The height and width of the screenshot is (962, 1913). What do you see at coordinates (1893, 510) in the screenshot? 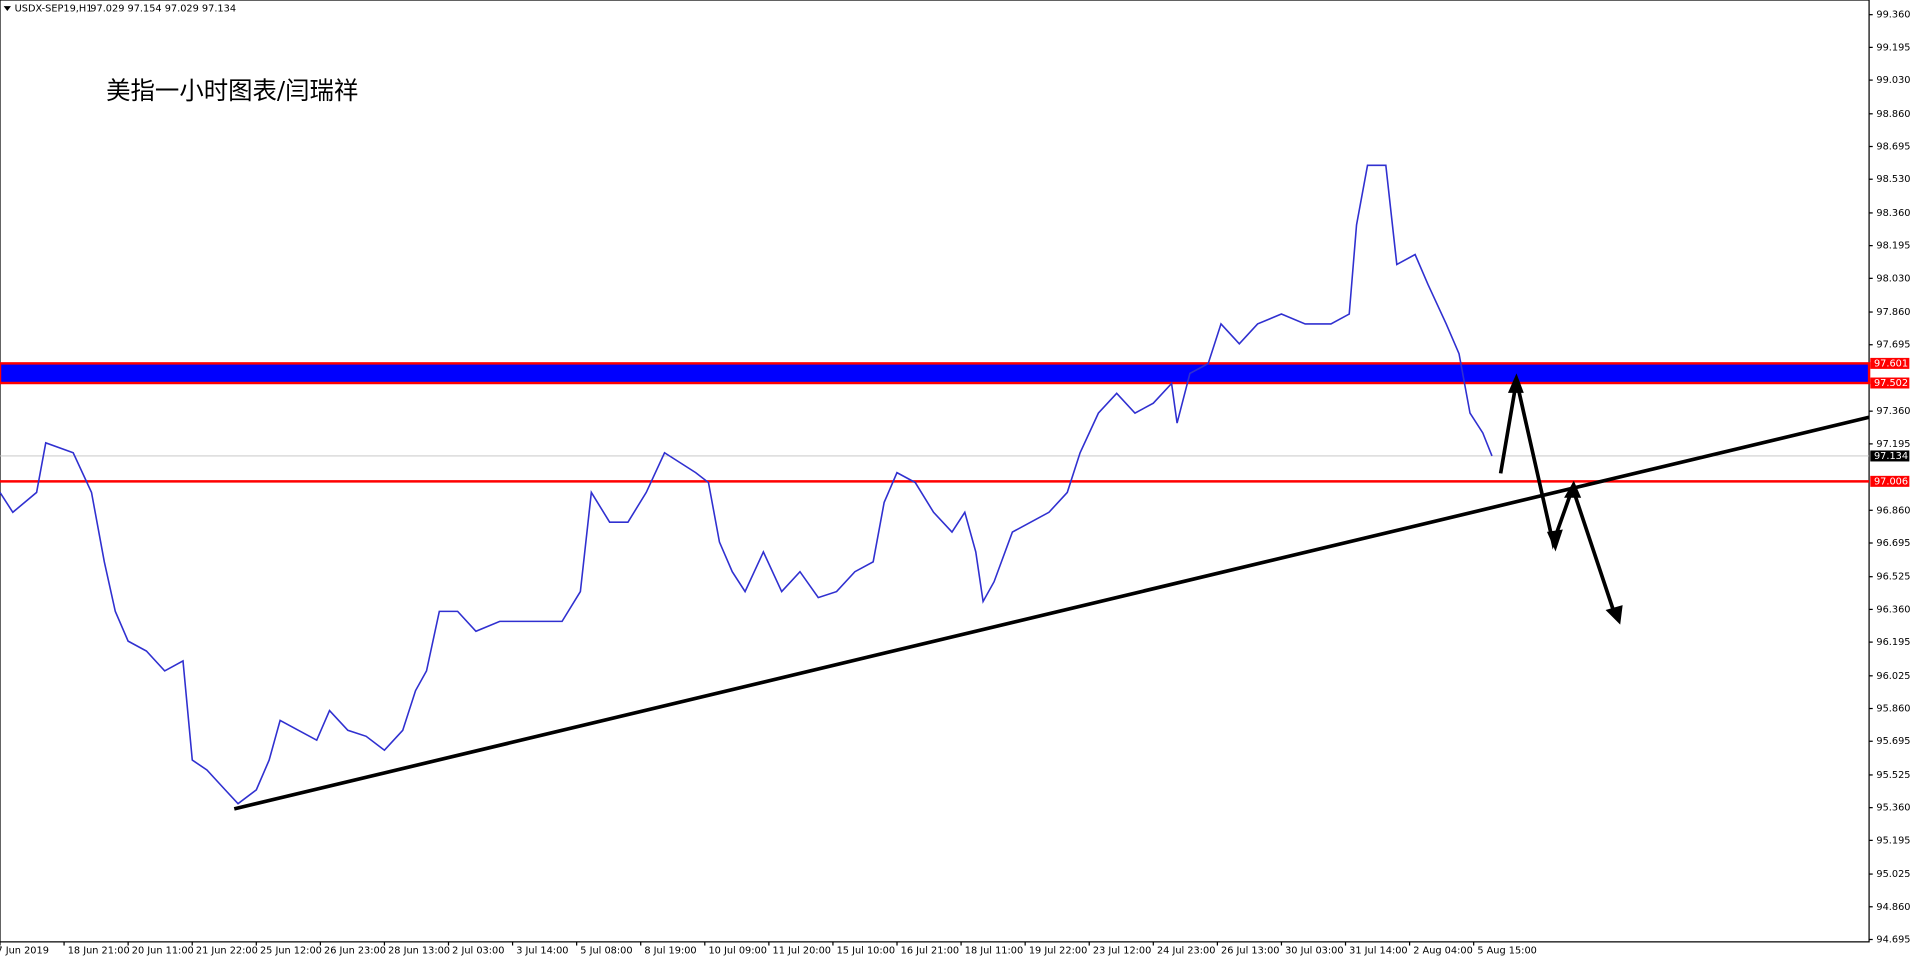
I see `y-tick-label: 96.860` at bounding box center [1893, 510].